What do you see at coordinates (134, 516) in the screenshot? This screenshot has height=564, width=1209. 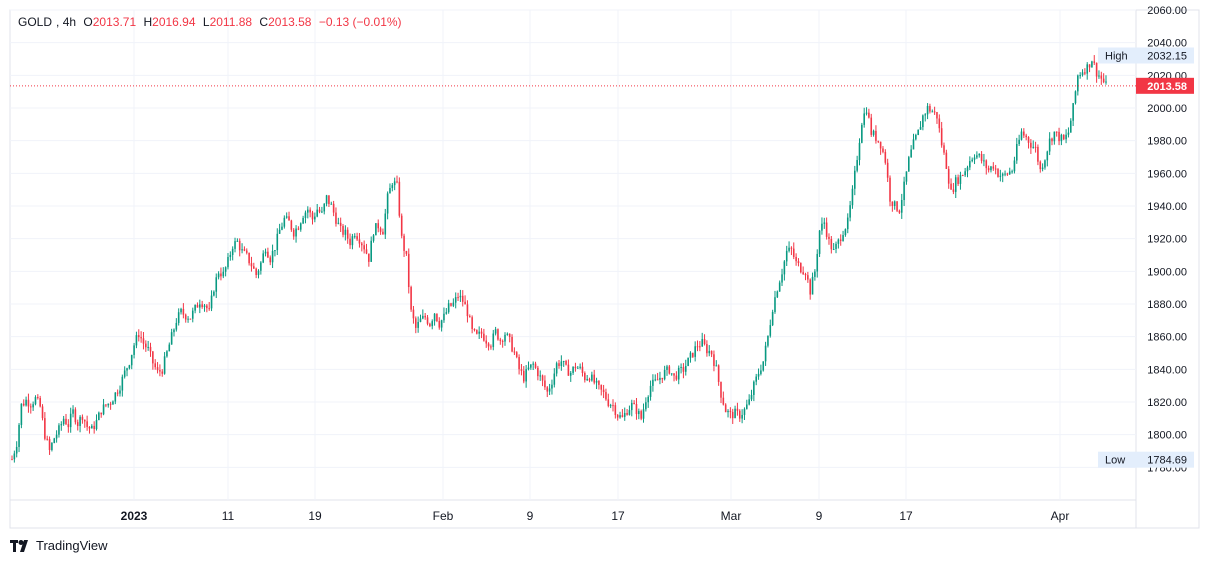 I see `time-tick-label: 2023` at bounding box center [134, 516].